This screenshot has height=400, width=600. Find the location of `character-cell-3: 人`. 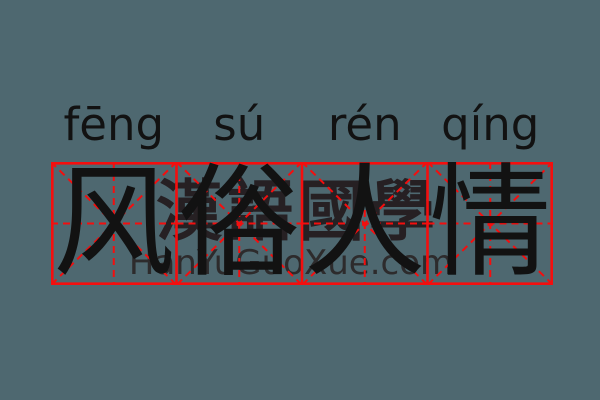

character-cell-3: 人 is located at coordinates (365, 223).